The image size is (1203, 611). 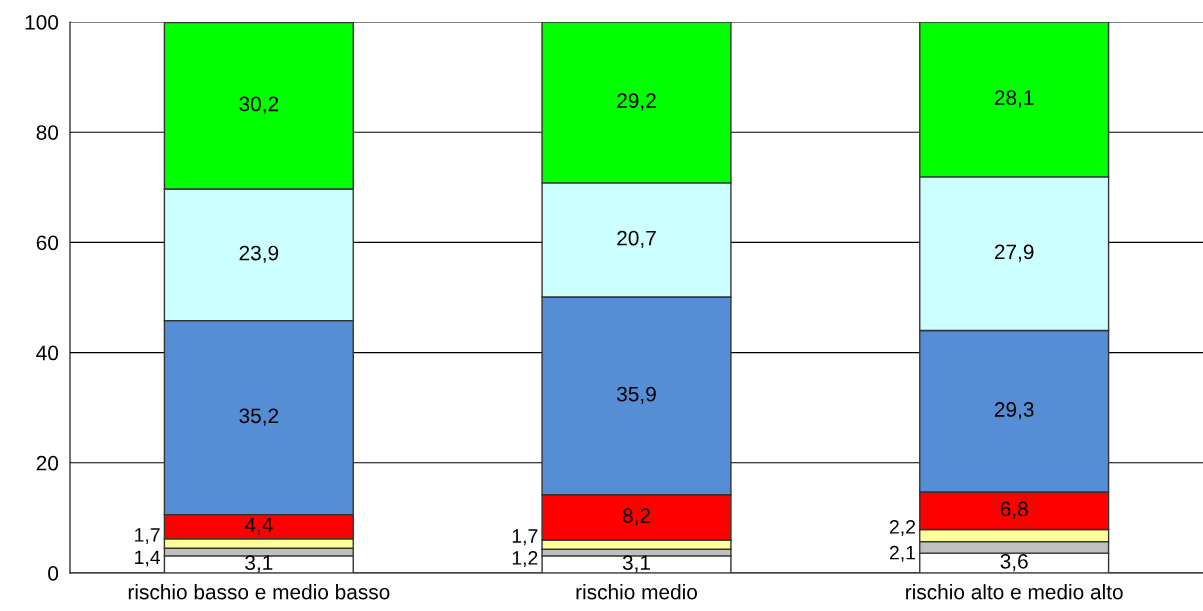 What do you see at coordinates (1014, 562) in the screenshot?
I see `data-label: 3,6` at bounding box center [1014, 562].